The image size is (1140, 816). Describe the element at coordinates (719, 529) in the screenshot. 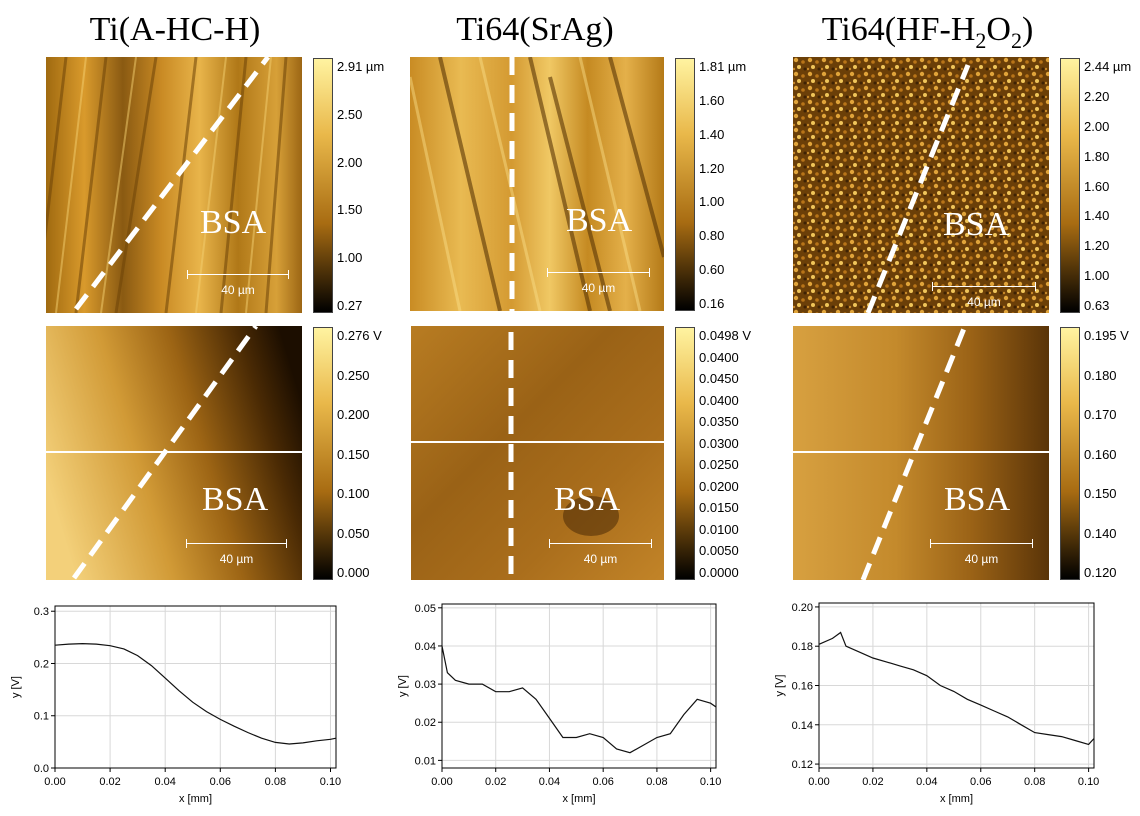

I see `colorbar-tick-label: 0.0100` at that location.